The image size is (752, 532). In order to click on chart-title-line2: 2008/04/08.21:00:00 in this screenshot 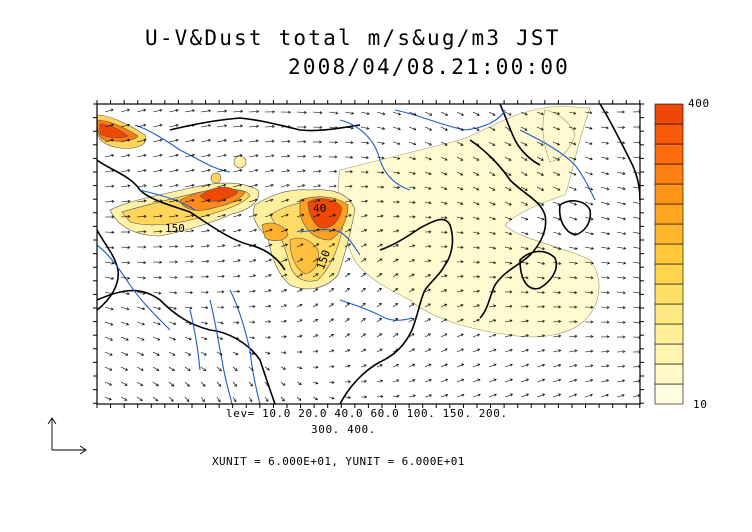, I will do `click(429, 67)`.